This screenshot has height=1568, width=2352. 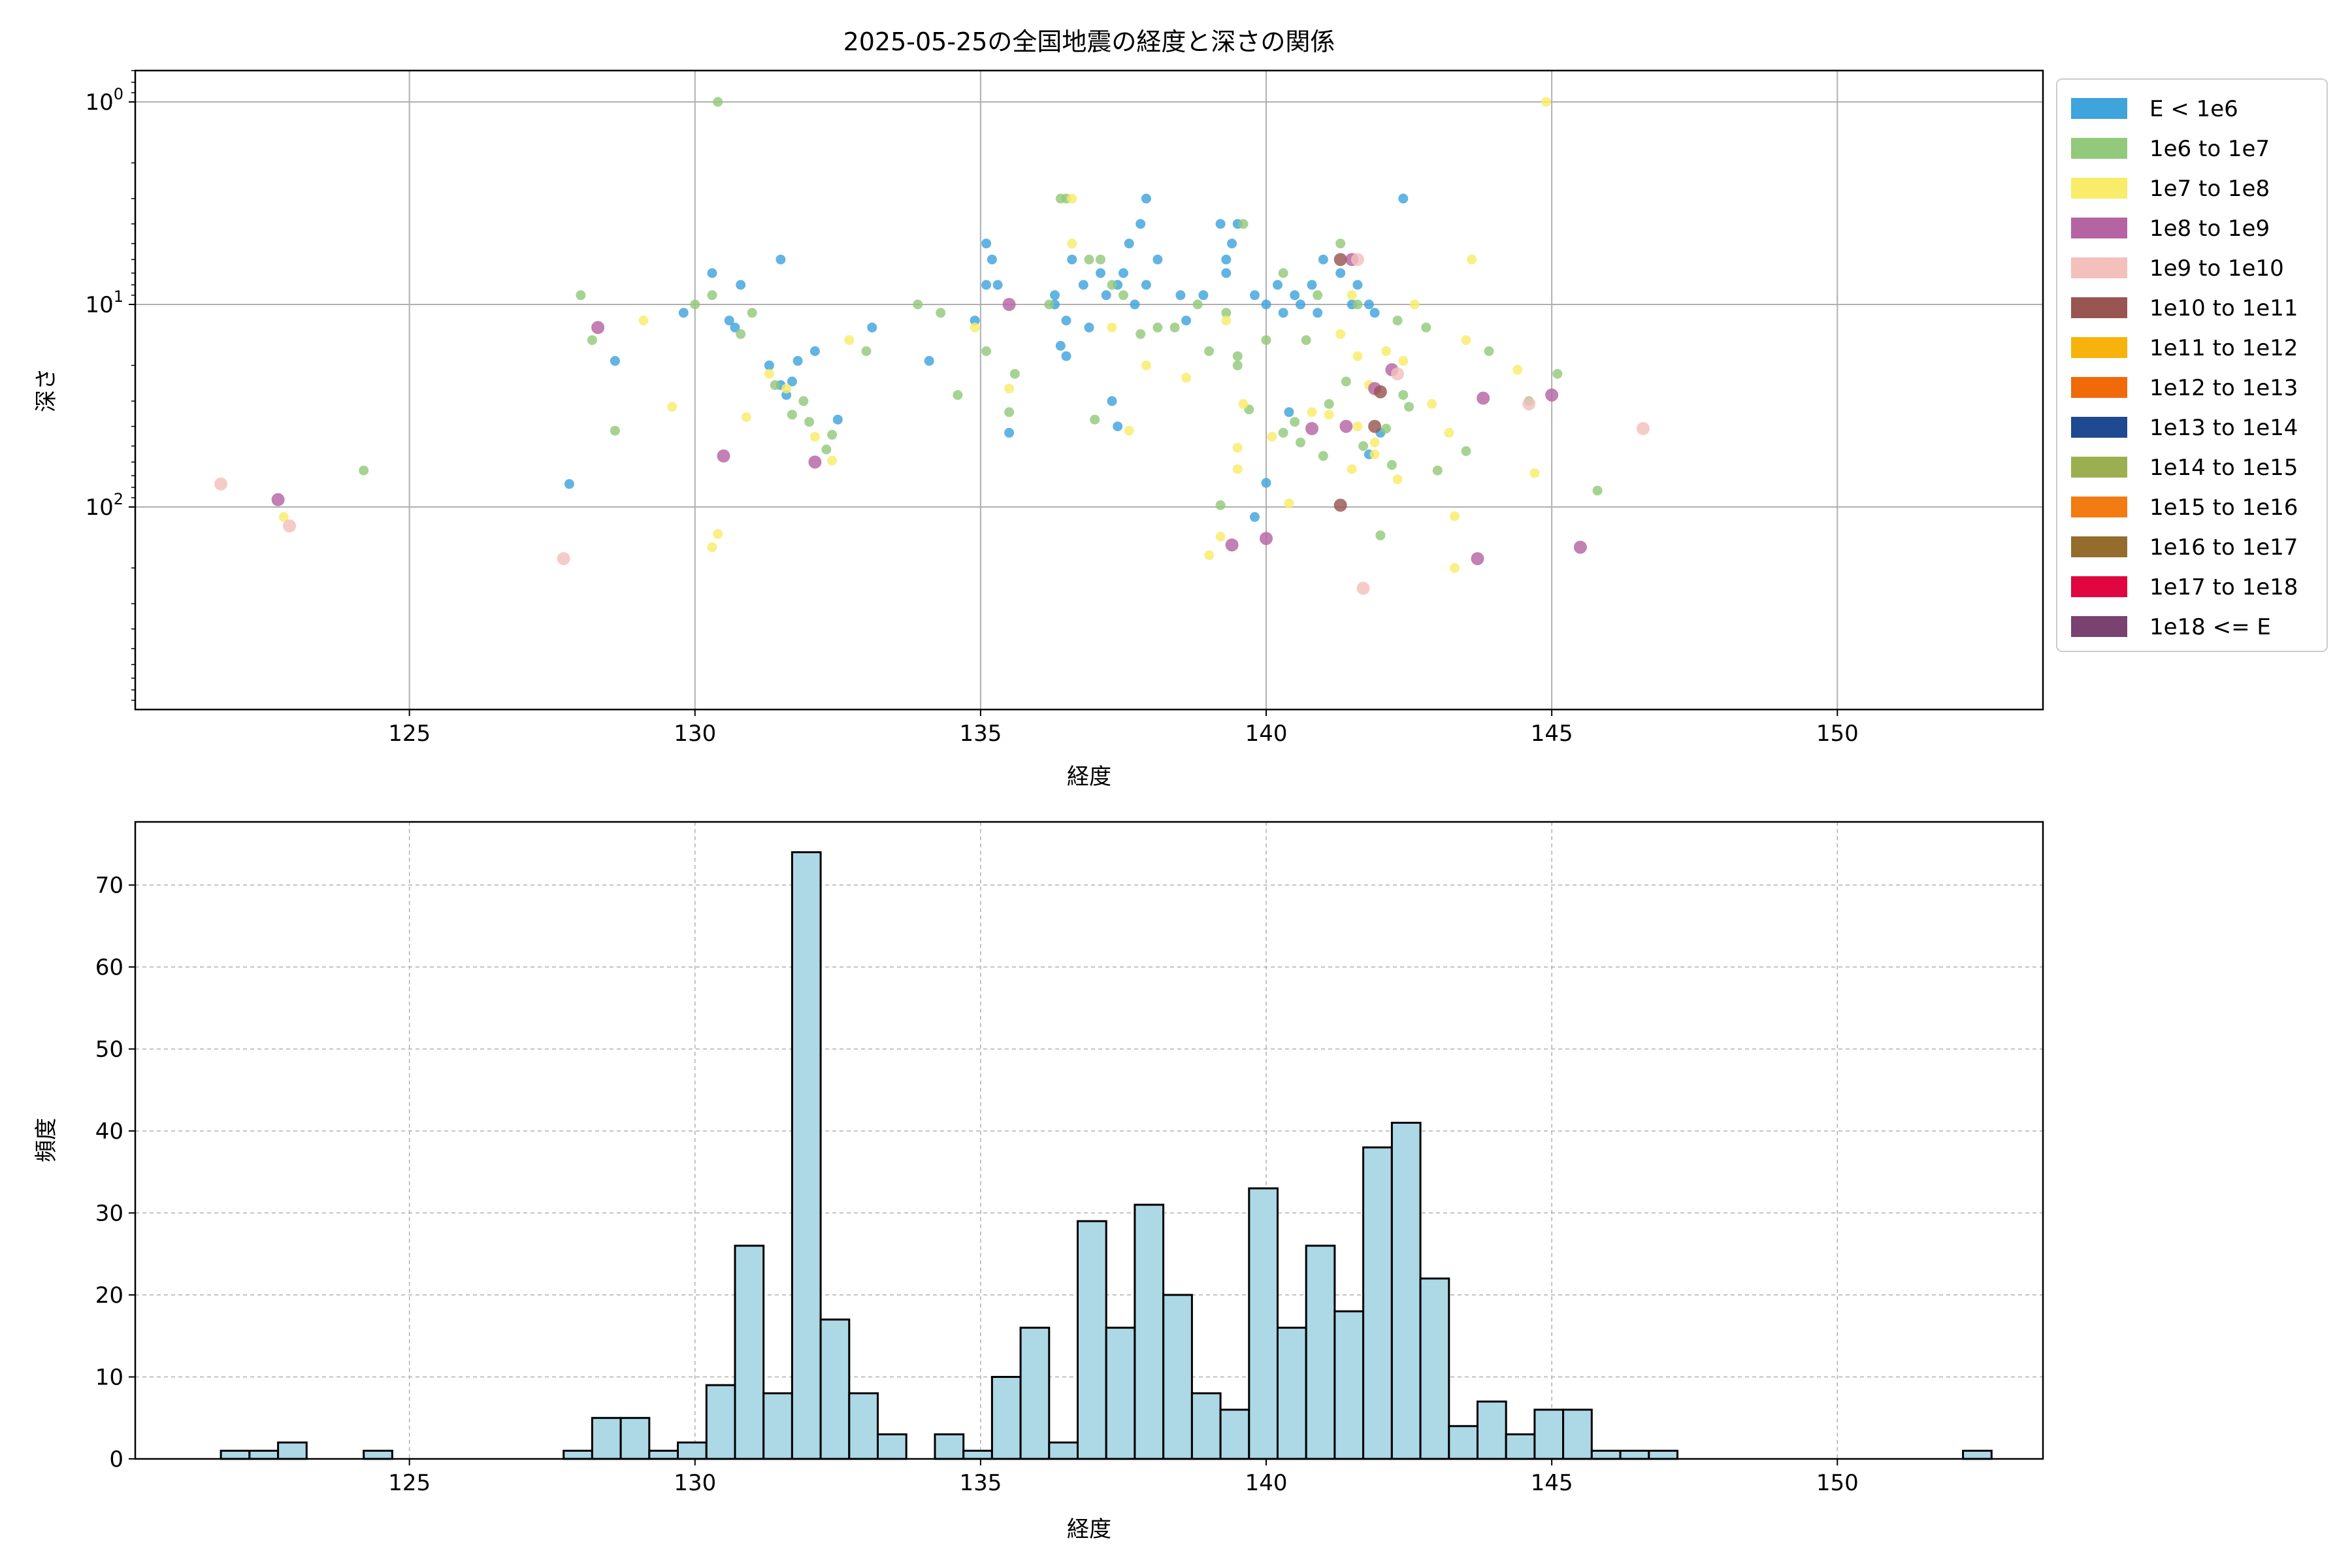 What do you see at coordinates (409, 1483) in the screenshot?
I see `histogram-x-tick-label: 125` at bounding box center [409, 1483].